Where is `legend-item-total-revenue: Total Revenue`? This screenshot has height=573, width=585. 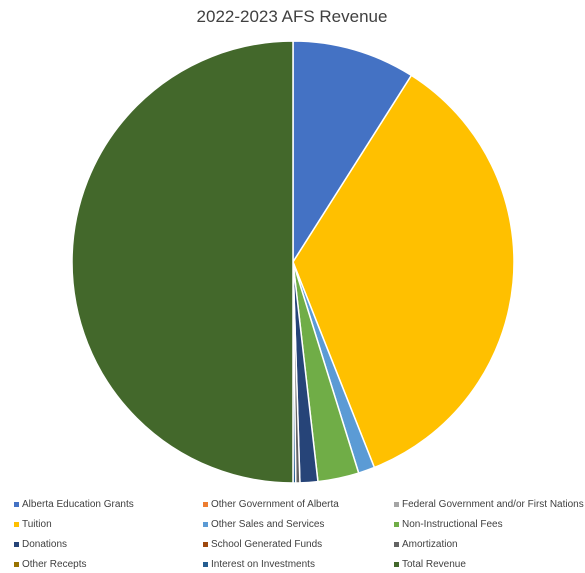 legend-item-total-revenue: Total Revenue is located at coordinates (430, 564).